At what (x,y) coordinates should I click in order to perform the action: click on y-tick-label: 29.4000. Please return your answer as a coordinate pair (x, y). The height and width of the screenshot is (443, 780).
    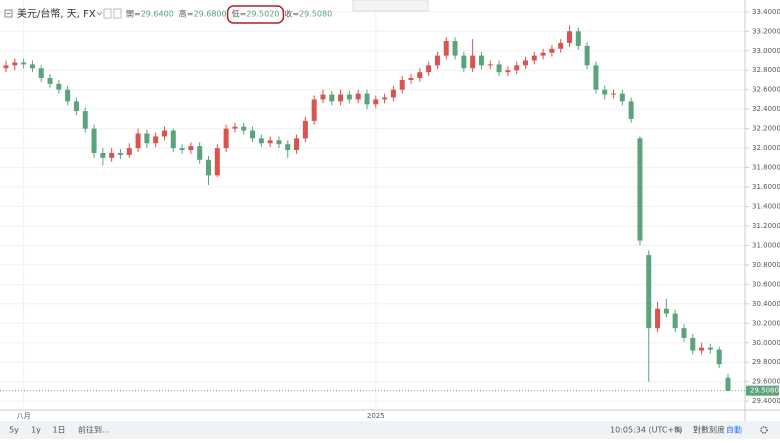
    Looking at the image, I should click on (766, 401).